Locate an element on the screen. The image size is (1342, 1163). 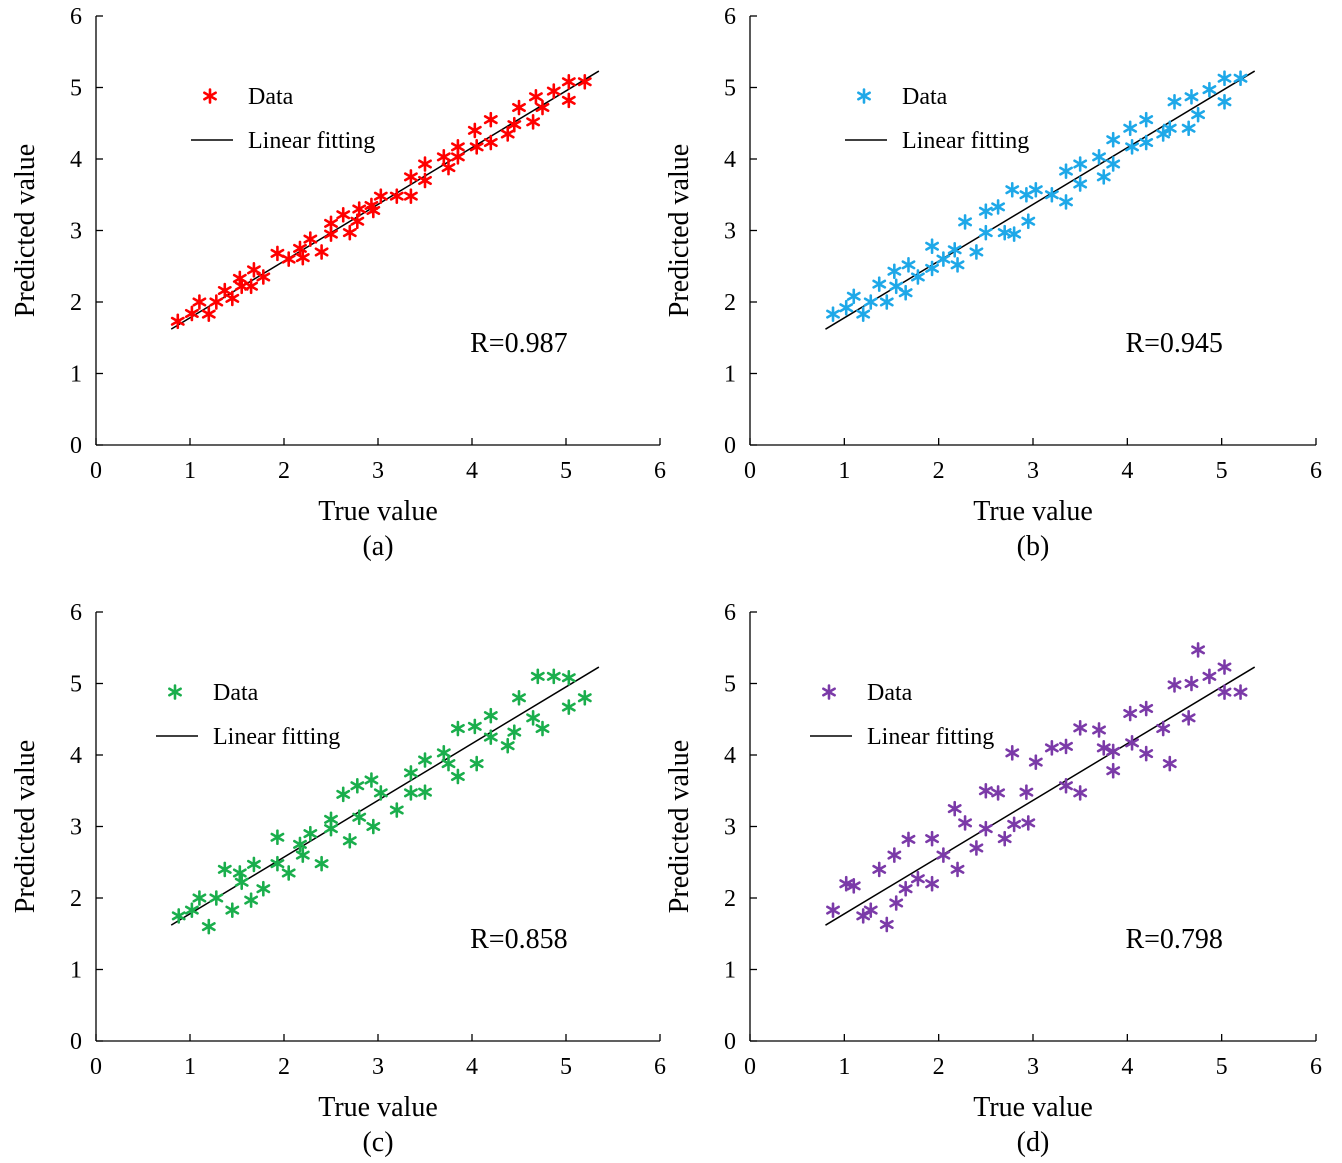
y-tick-label: 6 is located at coordinates (730, 613).